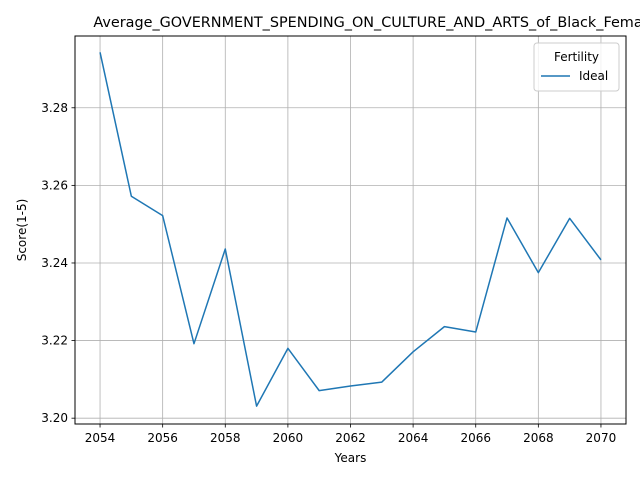 The image size is (640, 480). What do you see at coordinates (601, 438) in the screenshot?
I see `x-tick-label: 2070` at bounding box center [601, 438].